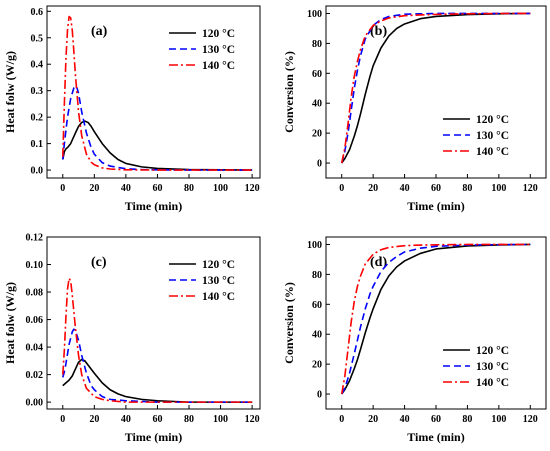  I want to click on y-tick-label: 0.5, so click(37, 38).